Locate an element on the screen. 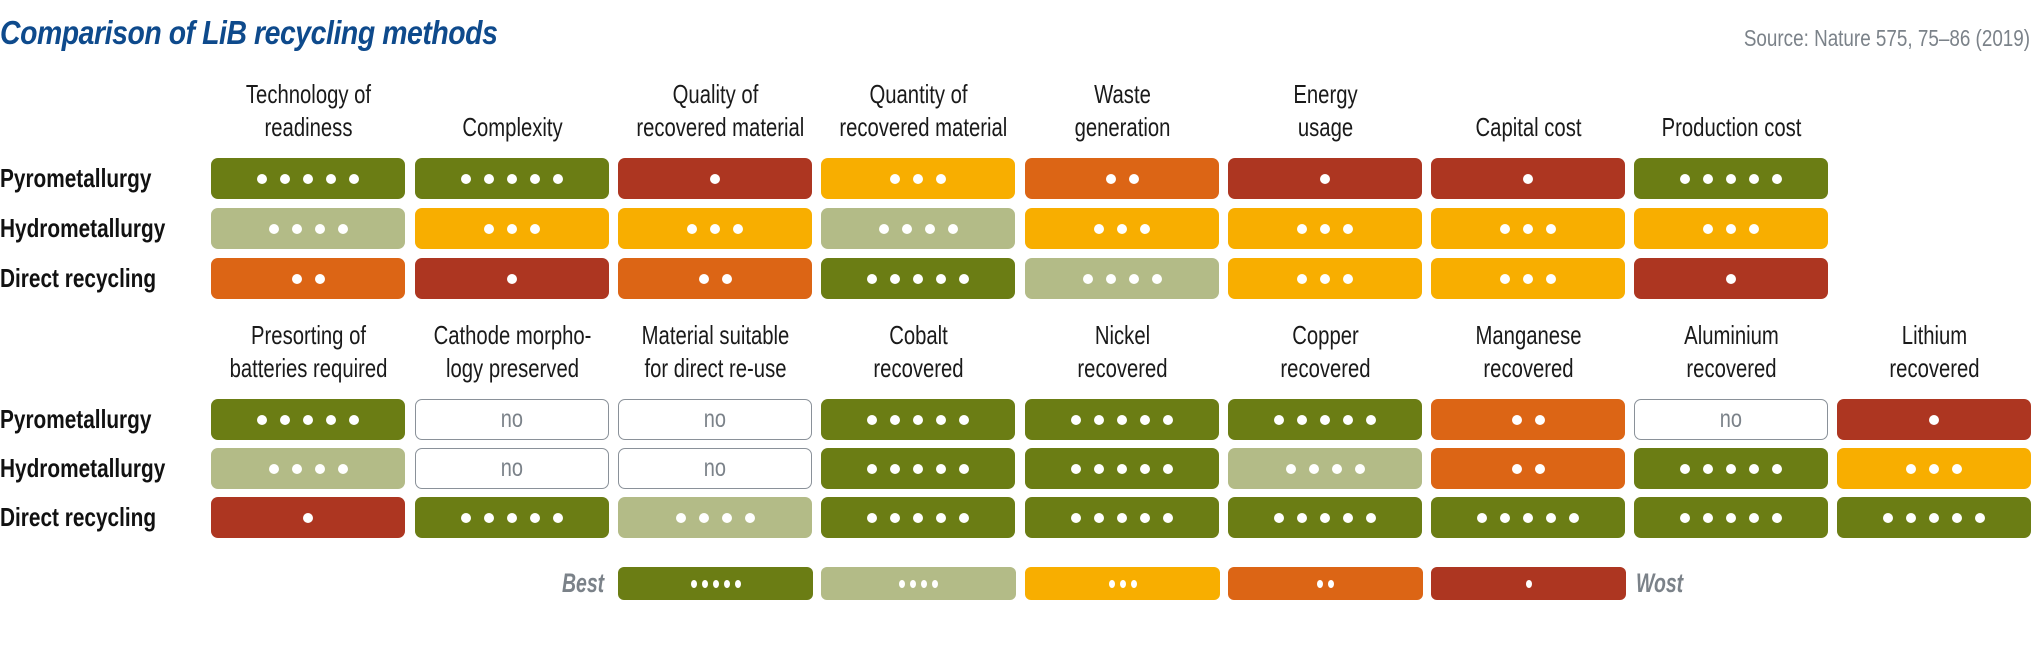  row-label: Pyrometallurgy is located at coordinates (76, 178).